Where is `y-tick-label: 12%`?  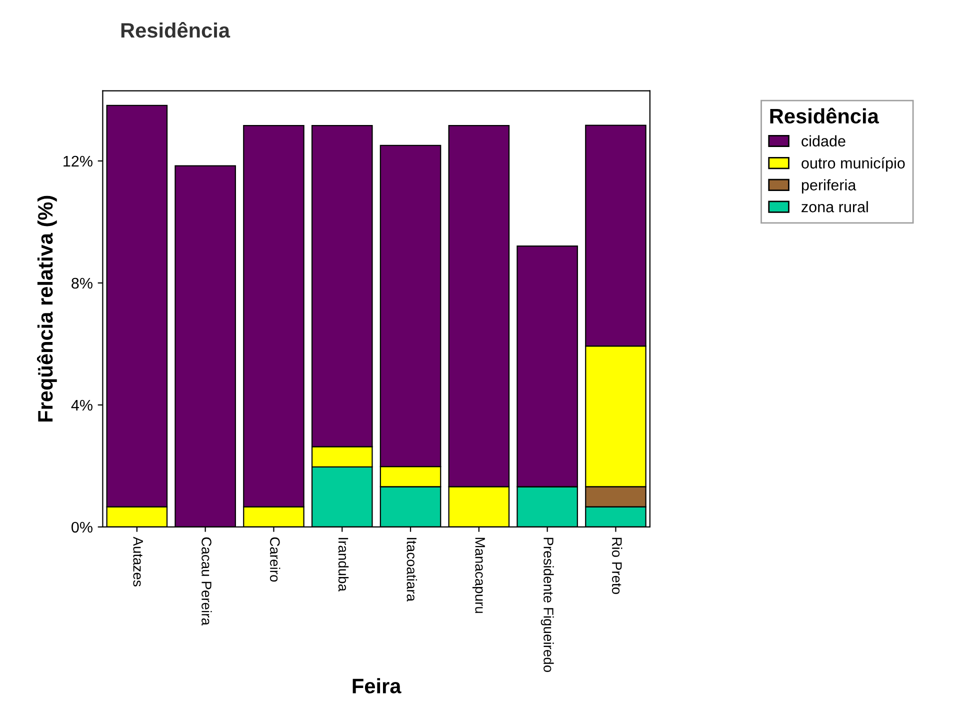 y-tick-label: 12% is located at coordinates (78, 161).